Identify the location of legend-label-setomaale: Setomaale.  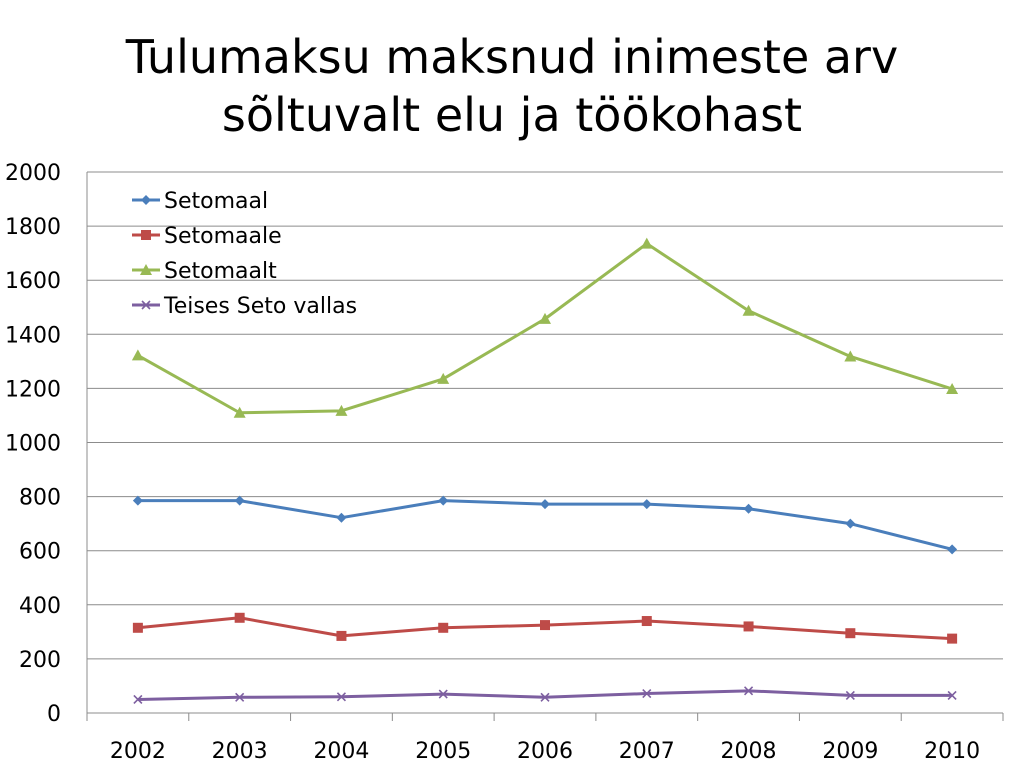
(223, 236).